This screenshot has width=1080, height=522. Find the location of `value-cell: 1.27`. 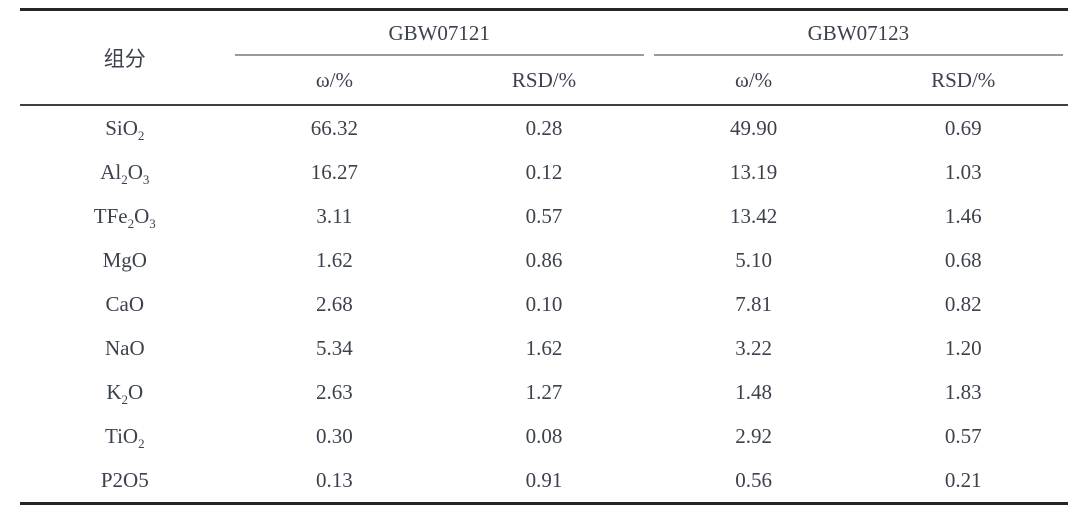

value-cell: 1.27 is located at coordinates (544, 391).